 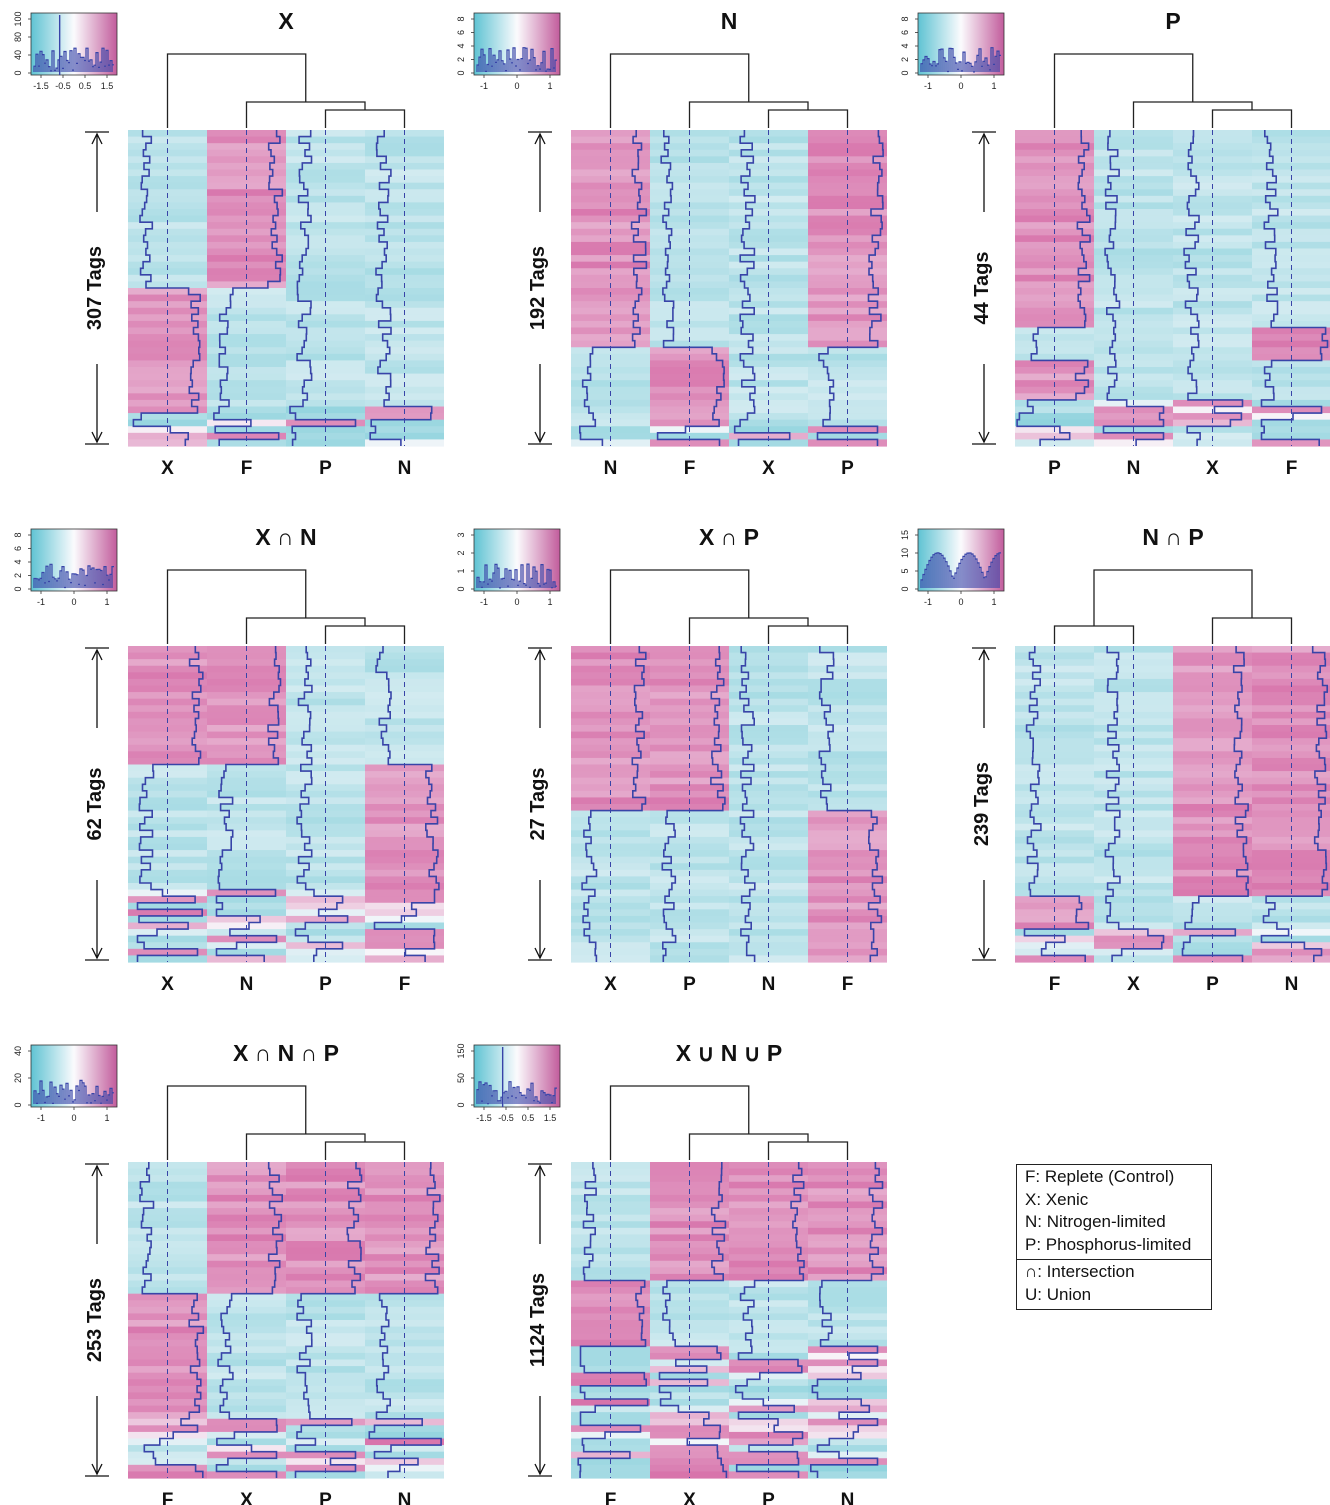 I want to click on key-xtick-label: 1.5, so click(x=107, y=86).